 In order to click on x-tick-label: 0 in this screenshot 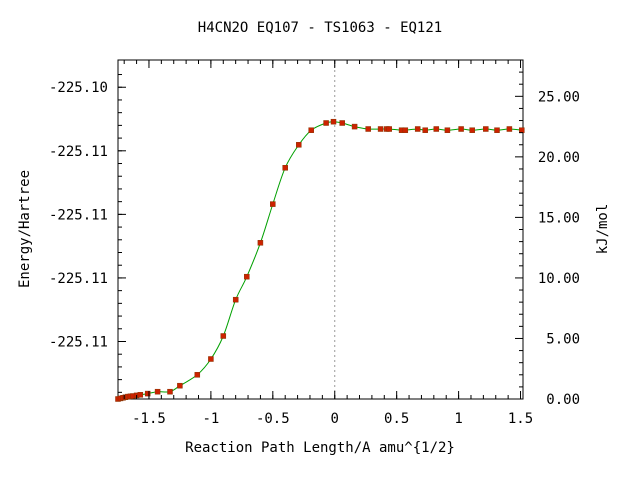, I will do `click(335, 419)`.